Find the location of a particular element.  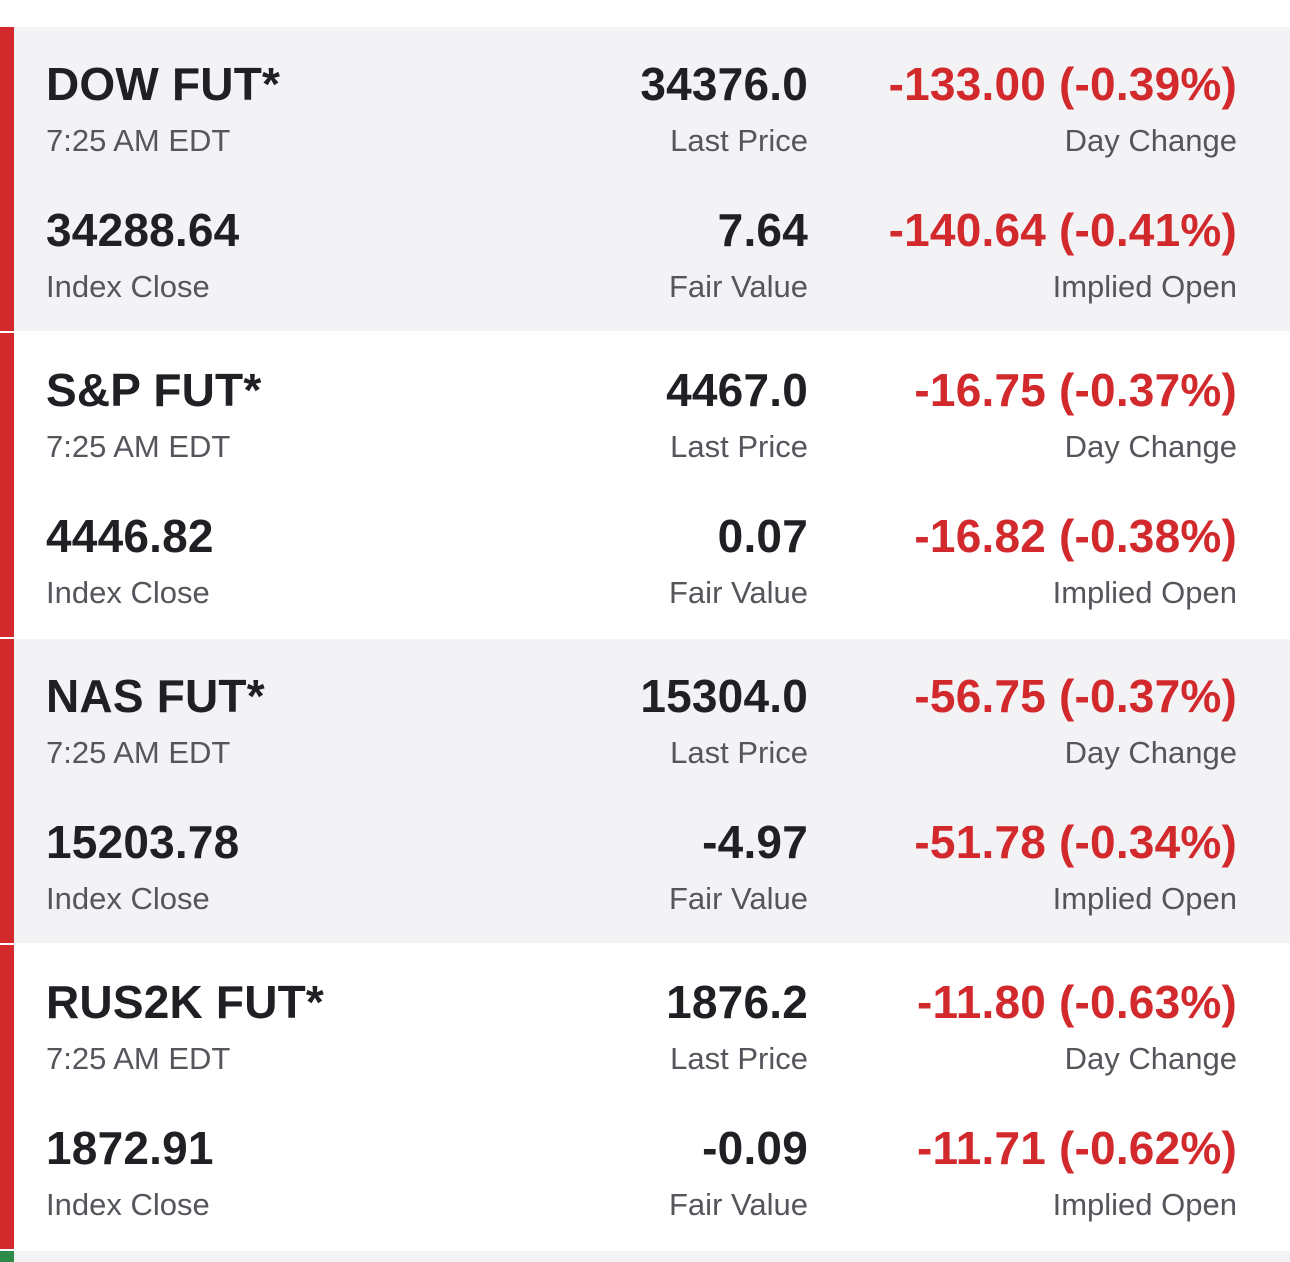

implied-open-value: -51.78 (-0.34%) is located at coordinates (1075, 842).